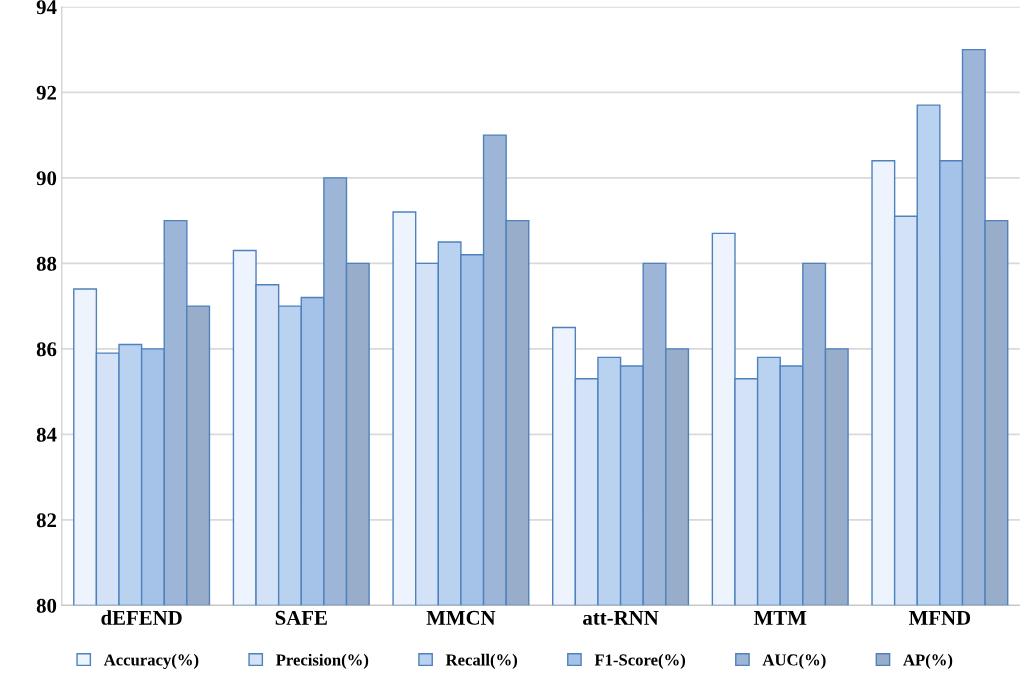 The width and height of the screenshot is (1030, 684). What do you see at coordinates (301, 617) in the screenshot?
I see `x-tick-label: SAFE` at bounding box center [301, 617].